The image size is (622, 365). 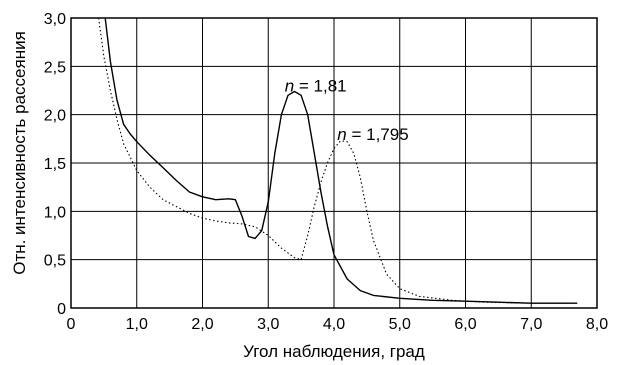 What do you see at coordinates (61, 309) in the screenshot?
I see `y-tick-label: 0` at bounding box center [61, 309].